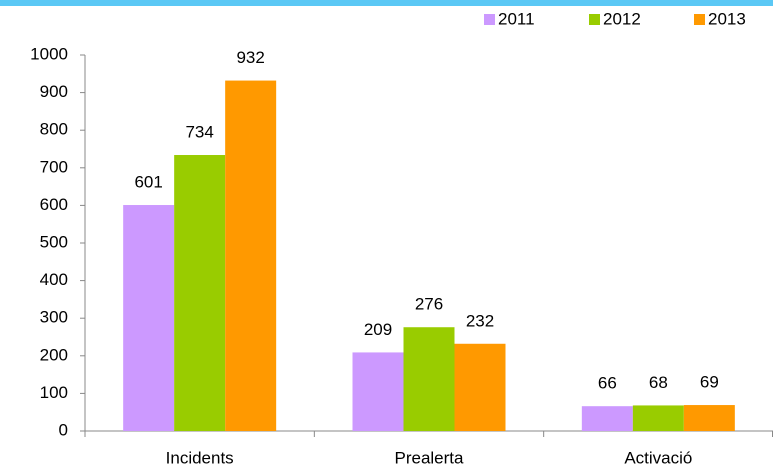  What do you see at coordinates (200, 457) in the screenshot?
I see `x-tick-label: Incidents` at bounding box center [200, 457].